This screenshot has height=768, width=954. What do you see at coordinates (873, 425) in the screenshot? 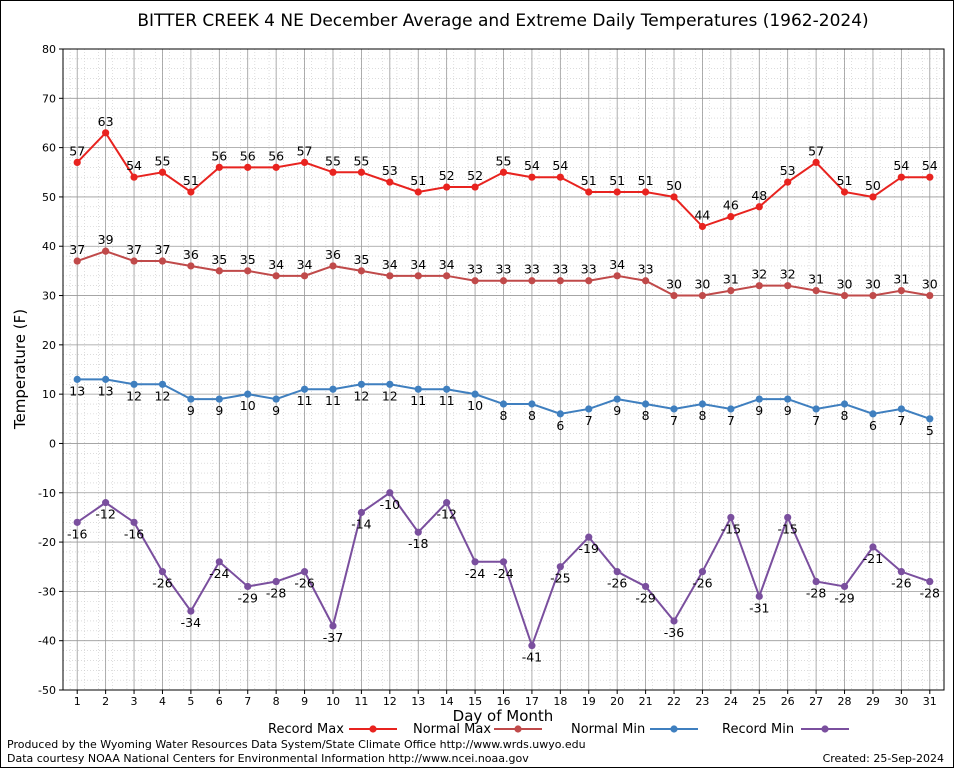
I see `data-label: 6` at bounding box center [873, 425].